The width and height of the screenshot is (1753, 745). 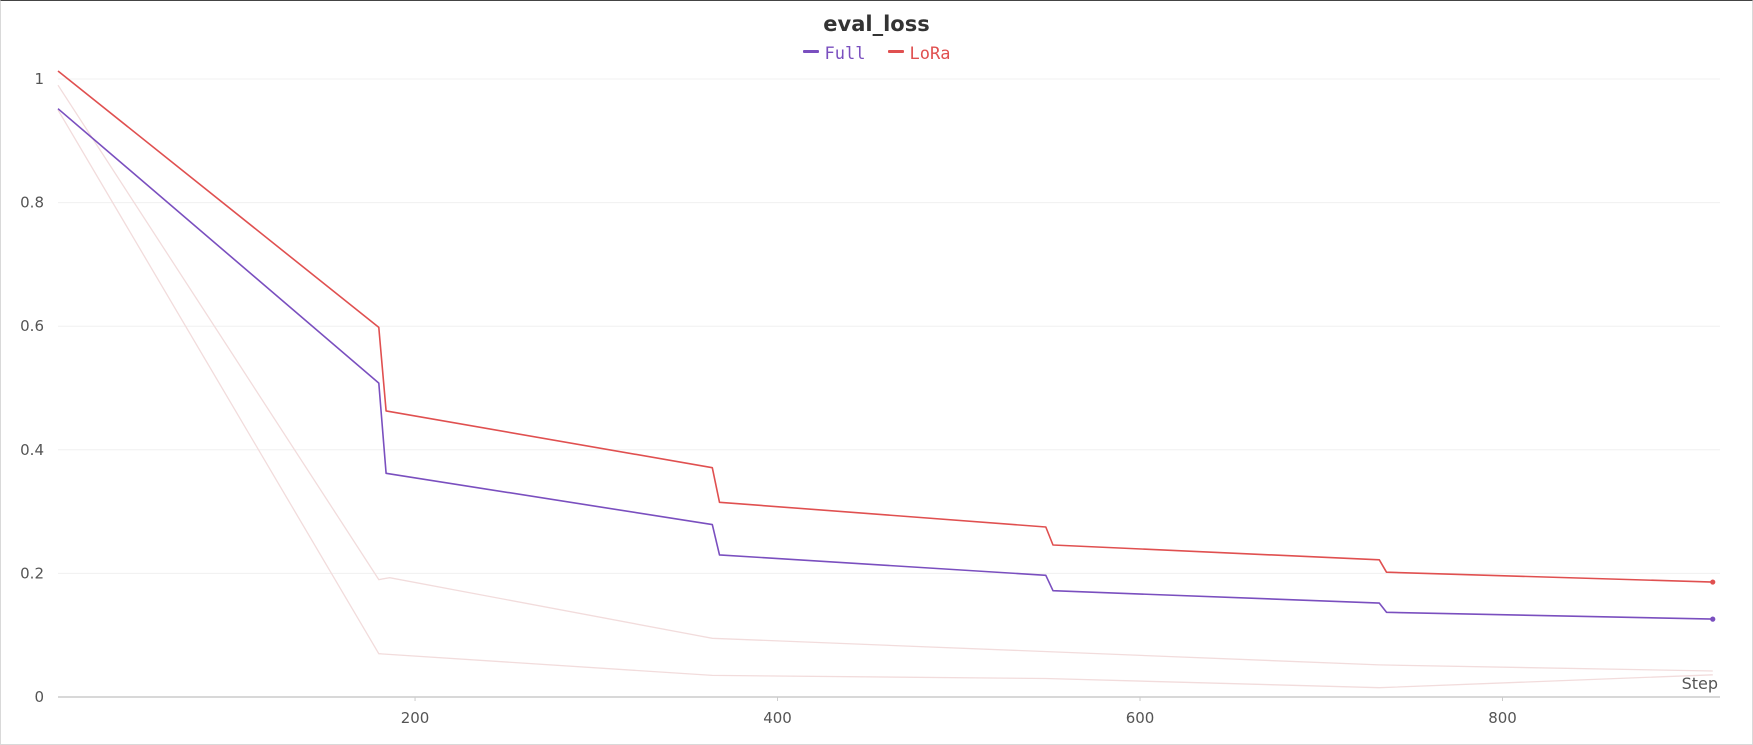 What do you see at coordinates (876, 24) in the screenshot?
I see `chart-title: eval_loss` at bounding box center [876, 24].